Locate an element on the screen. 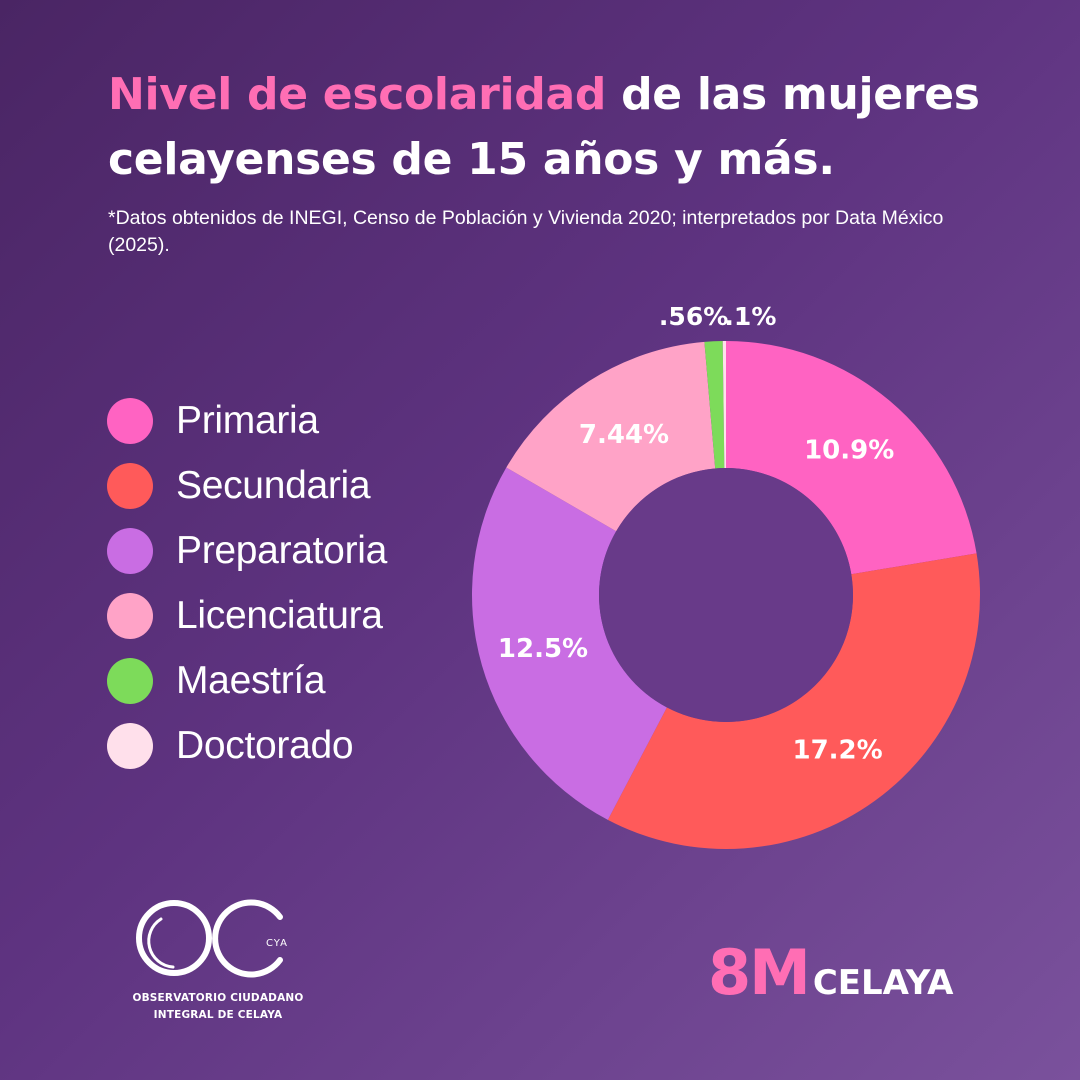 Image resolution: width=1080 pixels, height=1080 pixels. legend-item-preparatoria: Preparatoria is located at coordinates (247, 550).